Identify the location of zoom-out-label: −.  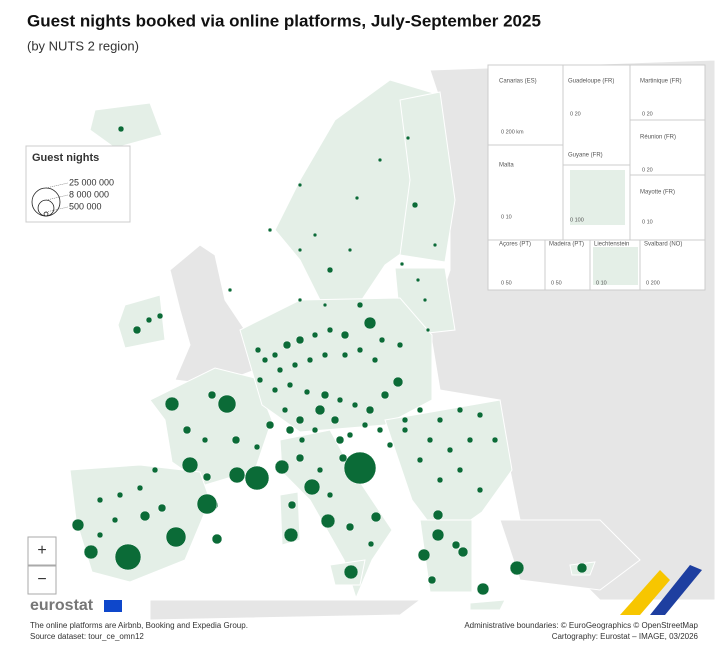
(41, 579).